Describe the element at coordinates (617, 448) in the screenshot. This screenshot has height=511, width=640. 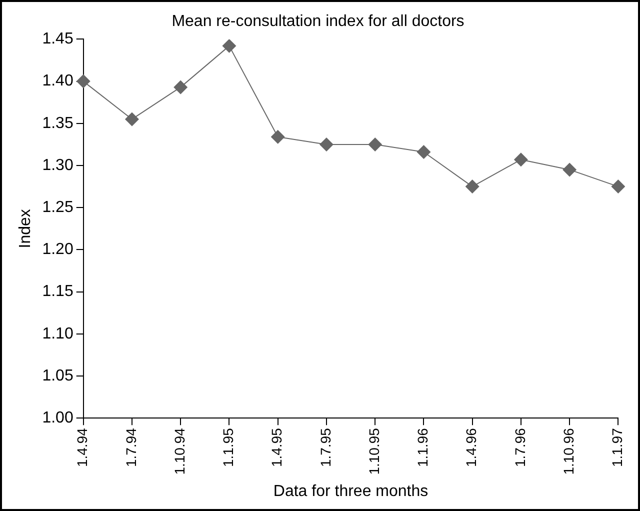
I see `x-tick-label: 1.1.97` at that location.